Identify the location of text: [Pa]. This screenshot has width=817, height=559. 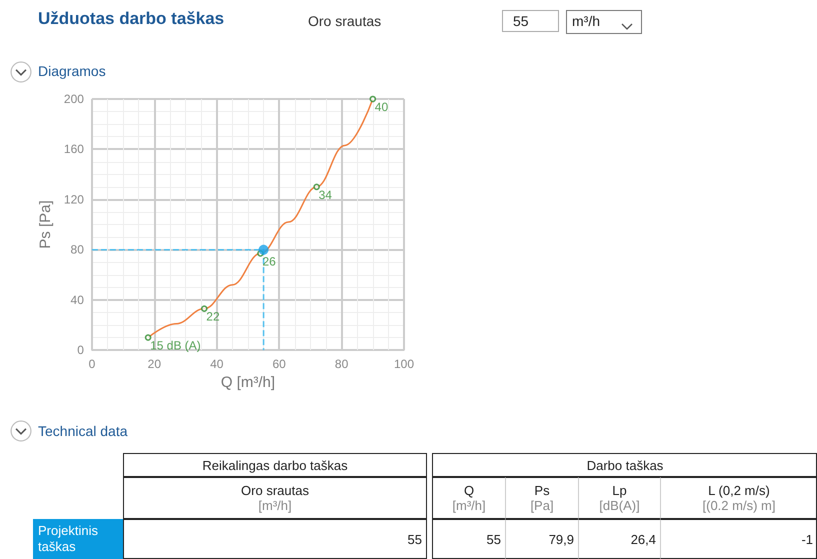
(542, 505).